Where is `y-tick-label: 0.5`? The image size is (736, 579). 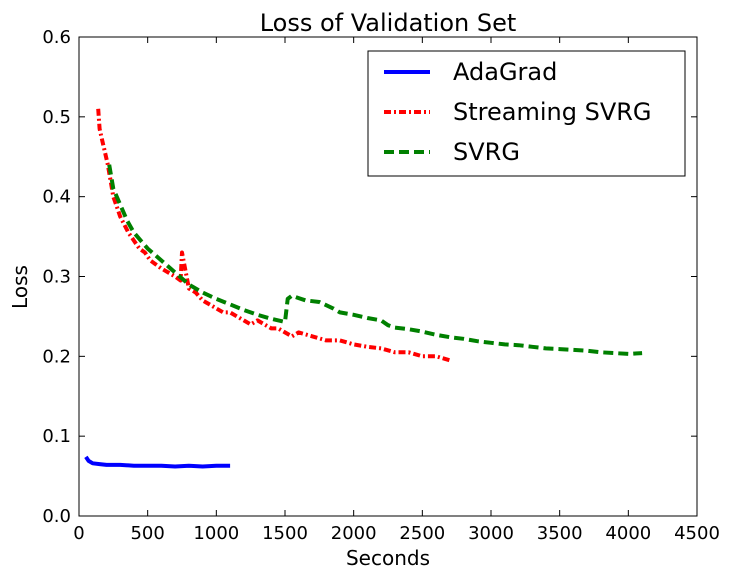 y-tick-label: 0.5 is located at coordinates (56, 117).